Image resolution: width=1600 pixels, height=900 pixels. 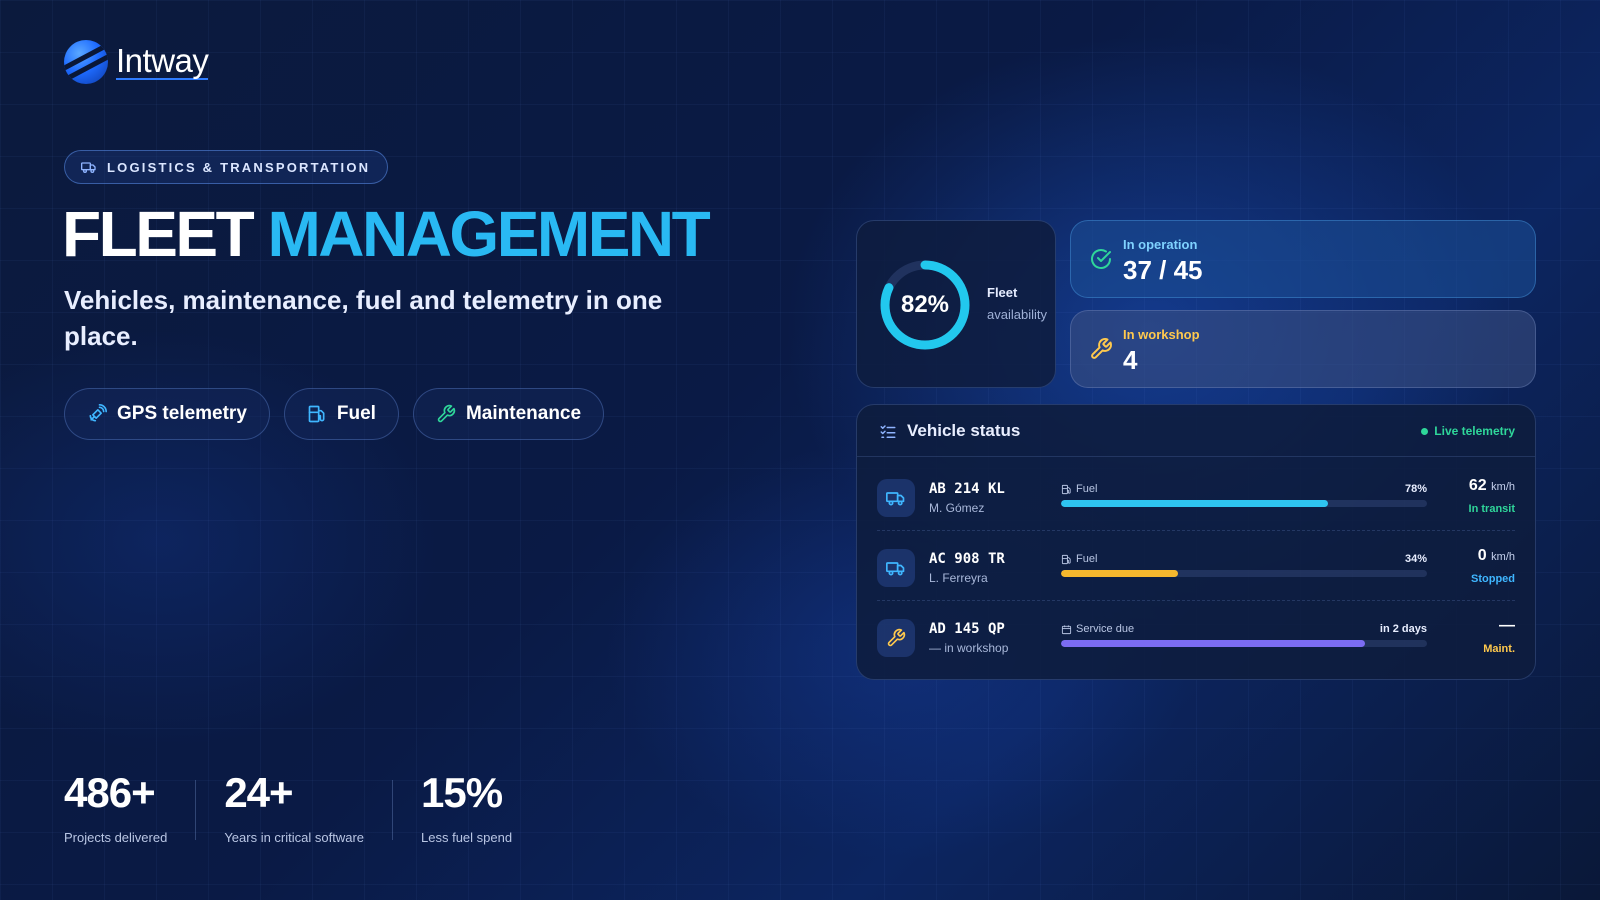 I want to click on availability-subtitle: availability, so click(x=1017, y=314).